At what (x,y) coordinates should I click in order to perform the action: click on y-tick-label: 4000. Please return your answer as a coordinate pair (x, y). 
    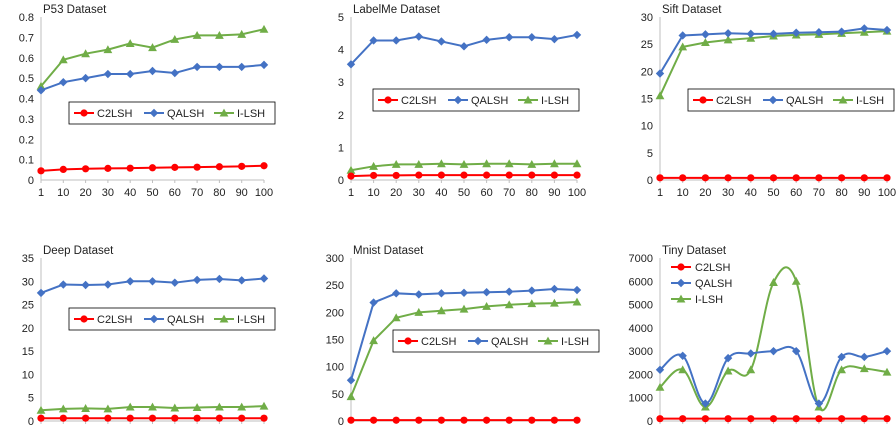
    Looking at the image, I should click on (641, 329).